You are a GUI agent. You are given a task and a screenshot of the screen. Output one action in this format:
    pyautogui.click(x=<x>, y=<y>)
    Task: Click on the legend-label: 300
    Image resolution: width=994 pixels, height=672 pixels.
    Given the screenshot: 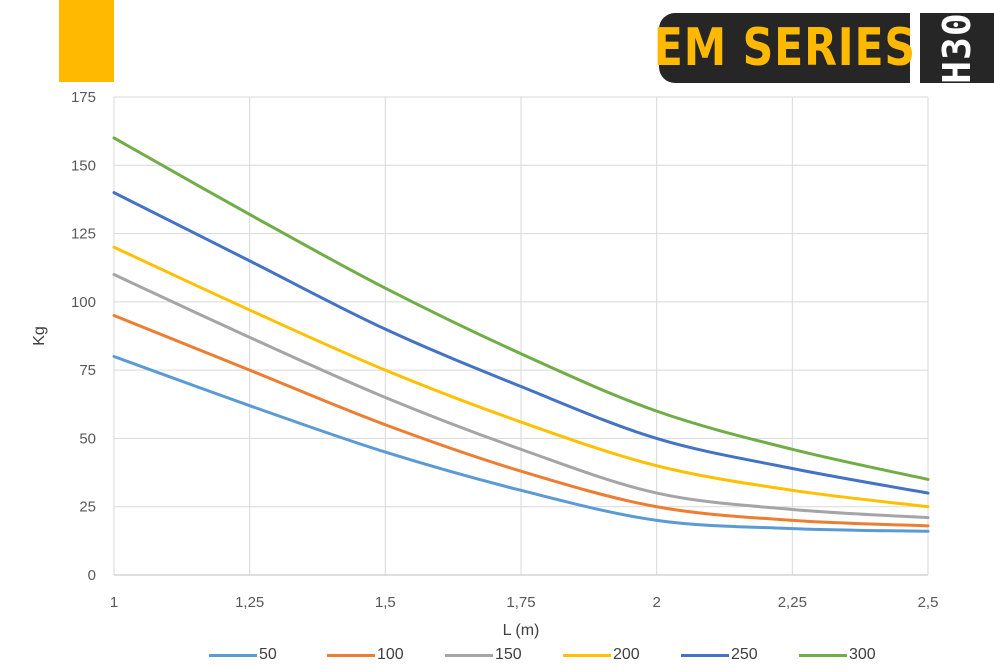 What is the action you would take?
    pyautogui.click(x=862, y=654)
    